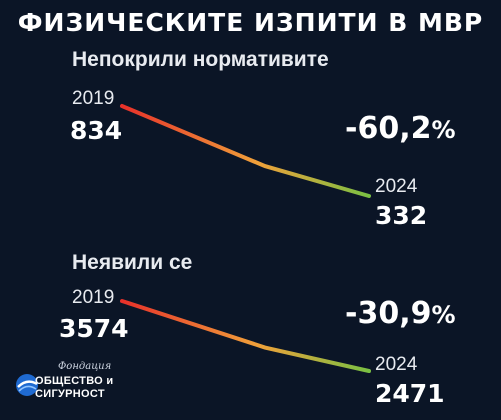  I want to click on chart-1-start-value: 834, so click(96, 130).